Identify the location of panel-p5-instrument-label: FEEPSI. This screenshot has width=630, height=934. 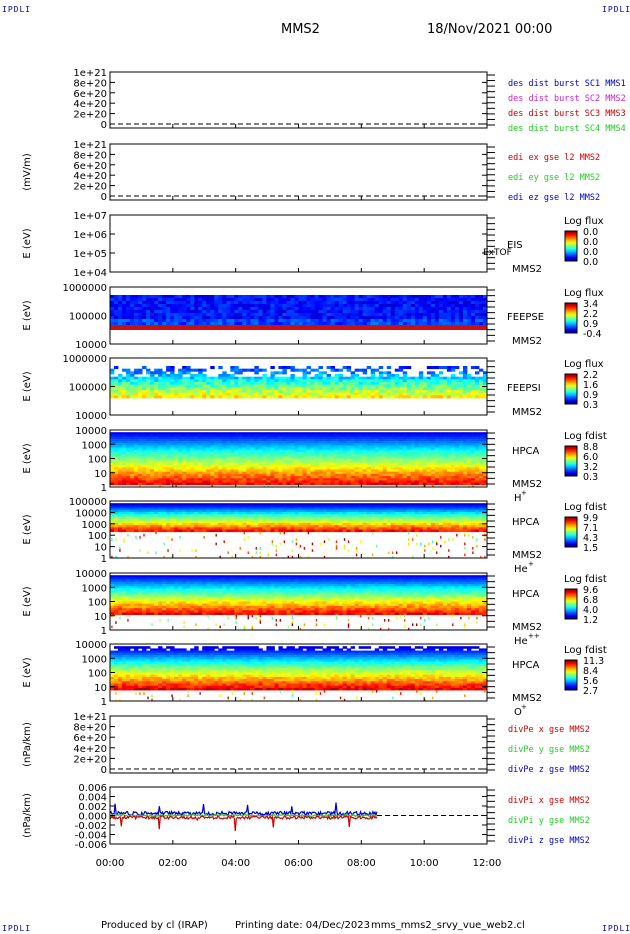
(524, 388).